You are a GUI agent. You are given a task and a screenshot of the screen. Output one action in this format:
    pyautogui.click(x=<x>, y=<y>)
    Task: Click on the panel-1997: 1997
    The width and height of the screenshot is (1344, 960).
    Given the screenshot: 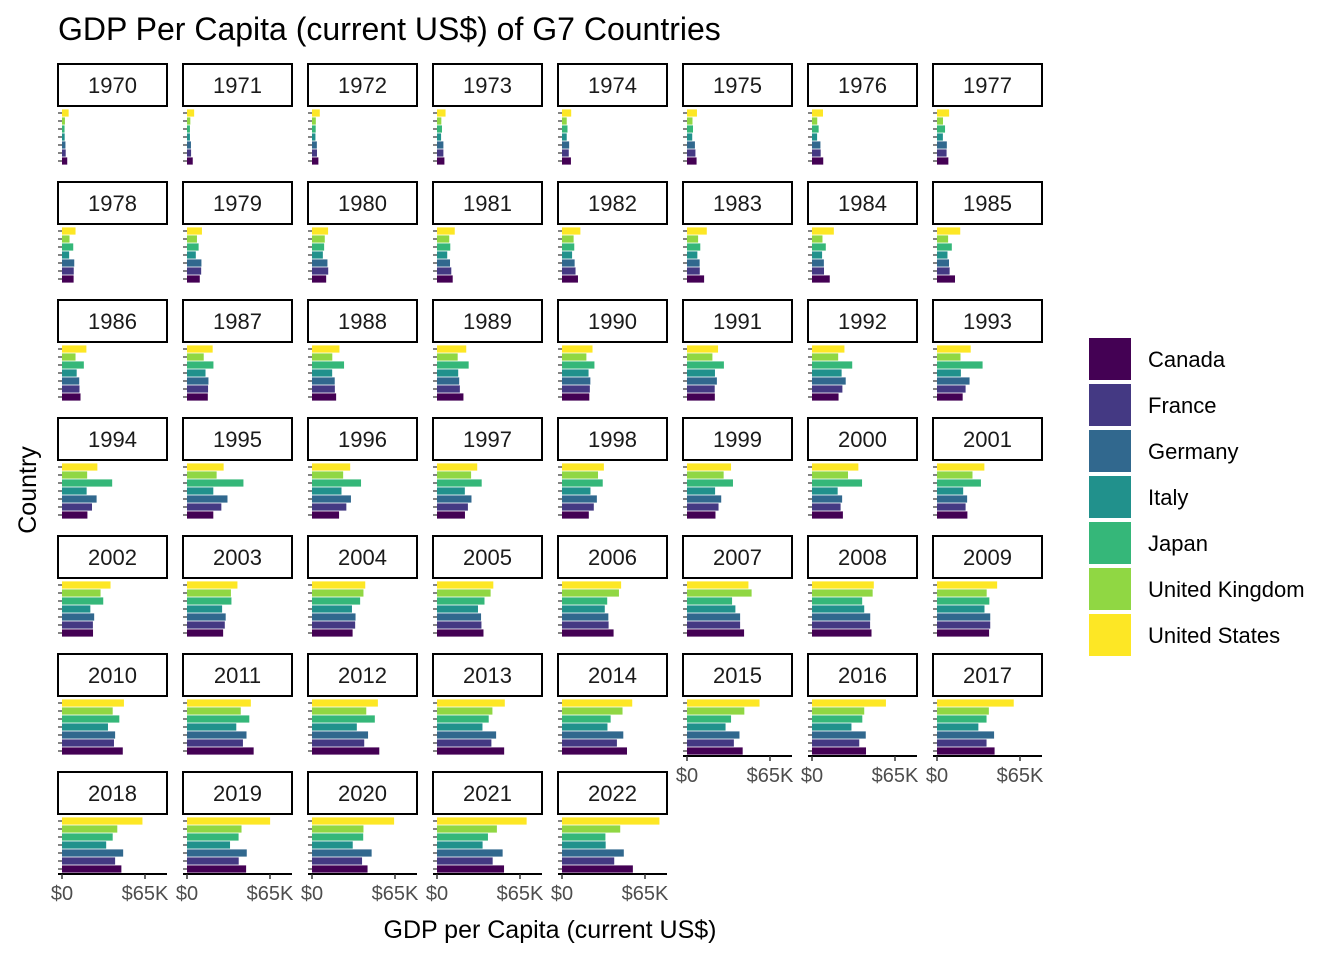 What is the action you would take?
    pyautogui.click(x=487, y=468)
    